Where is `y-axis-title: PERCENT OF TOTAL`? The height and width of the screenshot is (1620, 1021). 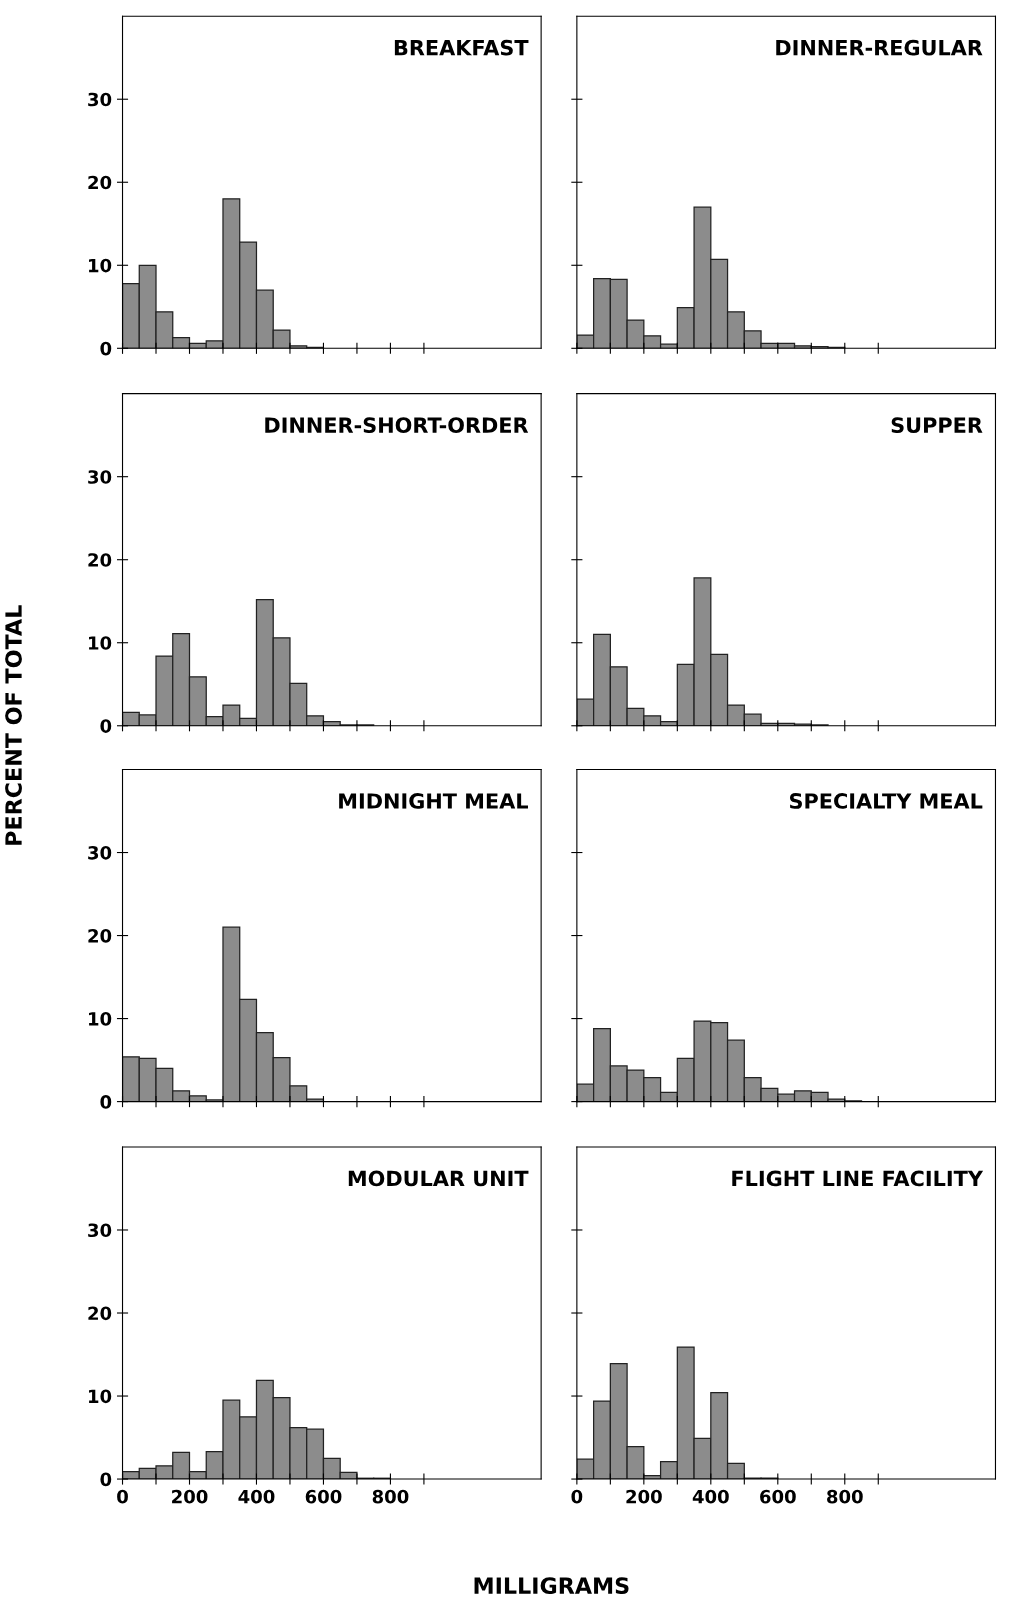
y-axis-title: PERCENT OF TOTAL is located at coordinates (13, 725).